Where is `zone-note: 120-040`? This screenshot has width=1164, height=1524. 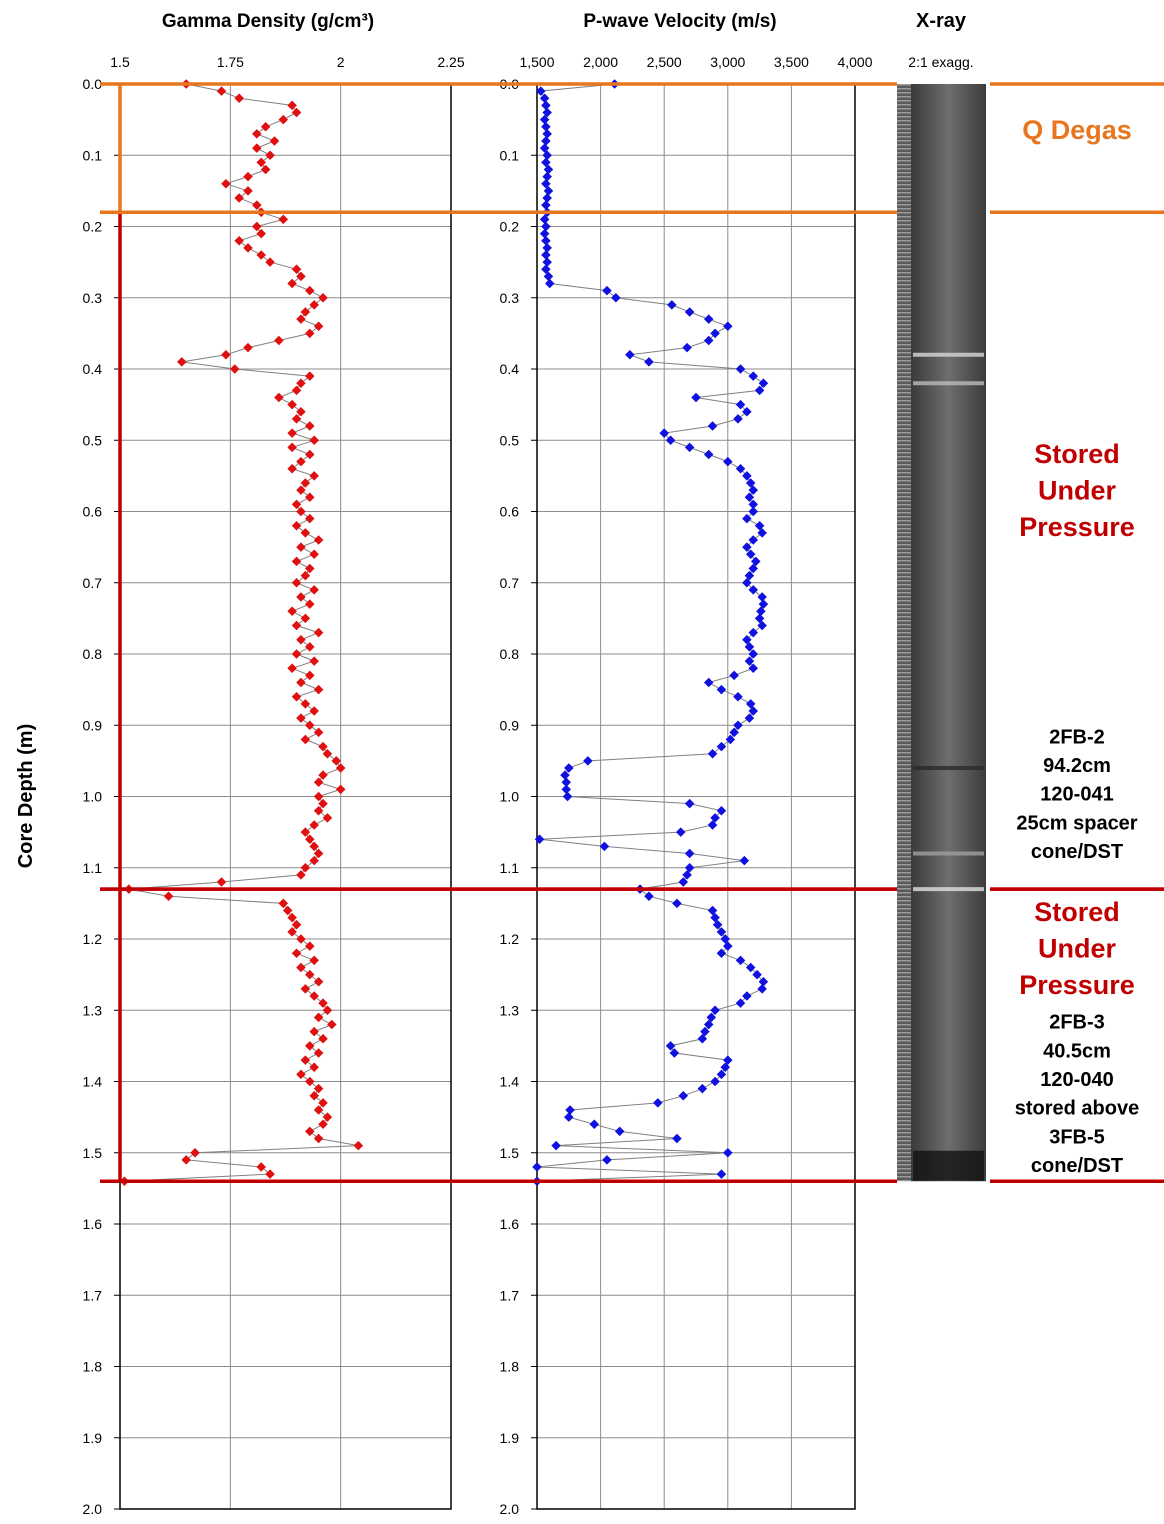
zone-note: 120-040 is located at coordinates (1076, 1080).